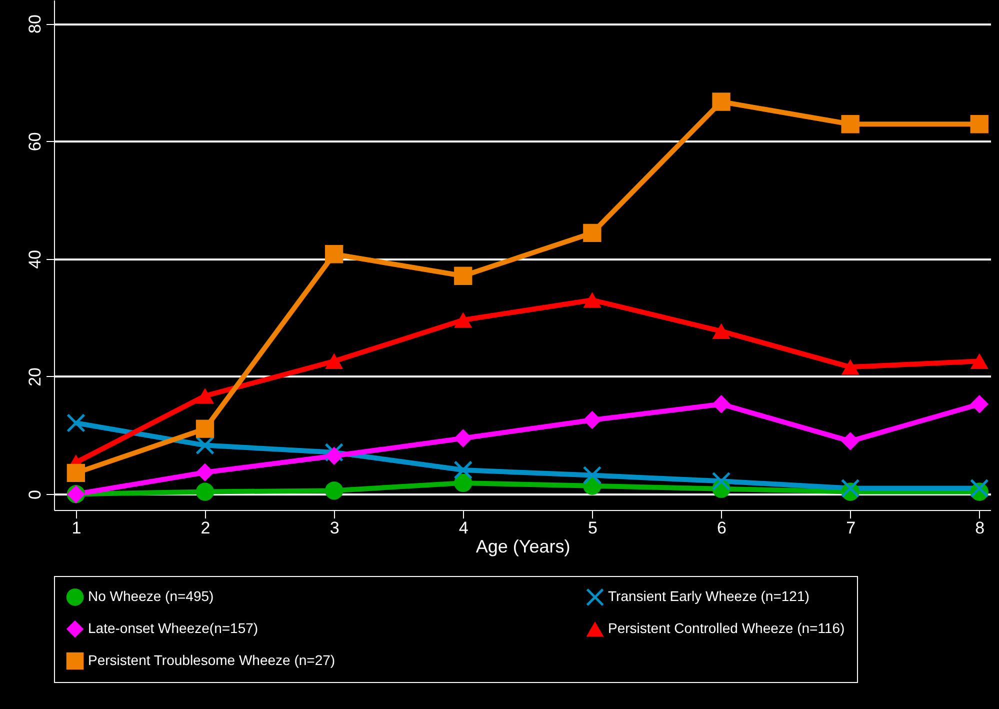 This screenshot has width=999, height=709. Describe the element at coordinates (212, 660) in the screenshot. I see `legend-label: Persistent Troublesome Wheeze (n=27)` at that location.